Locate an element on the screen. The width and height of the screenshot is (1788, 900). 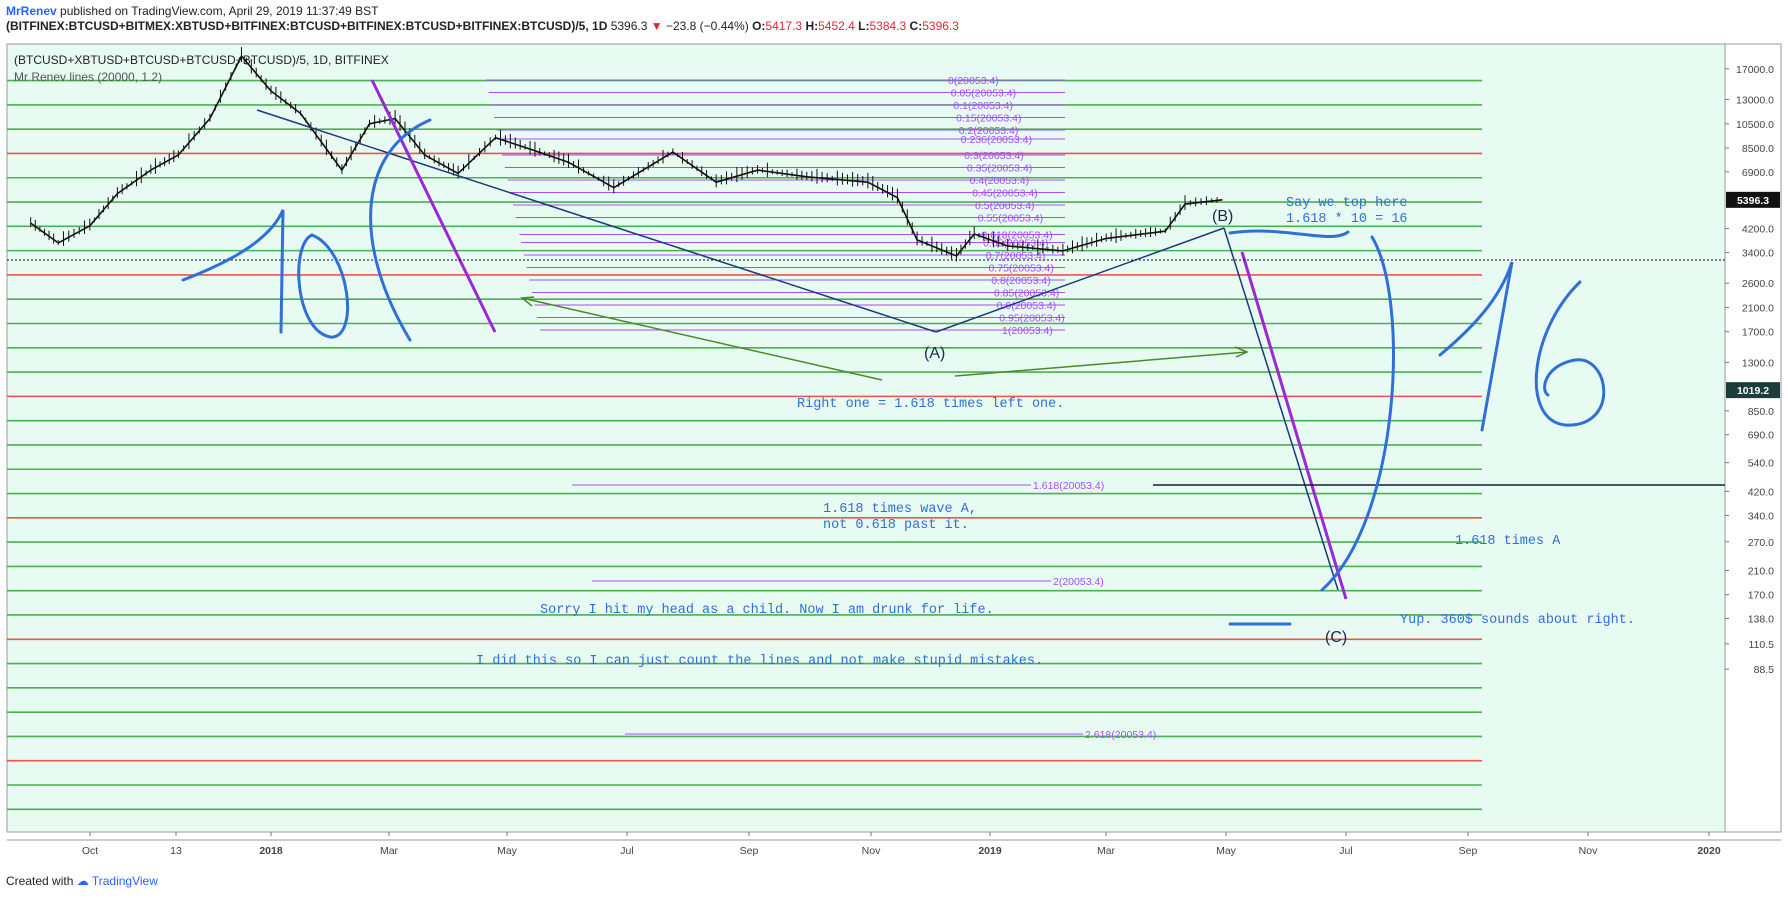
high-value: 5452.4 is located at coordinates (836, 26).